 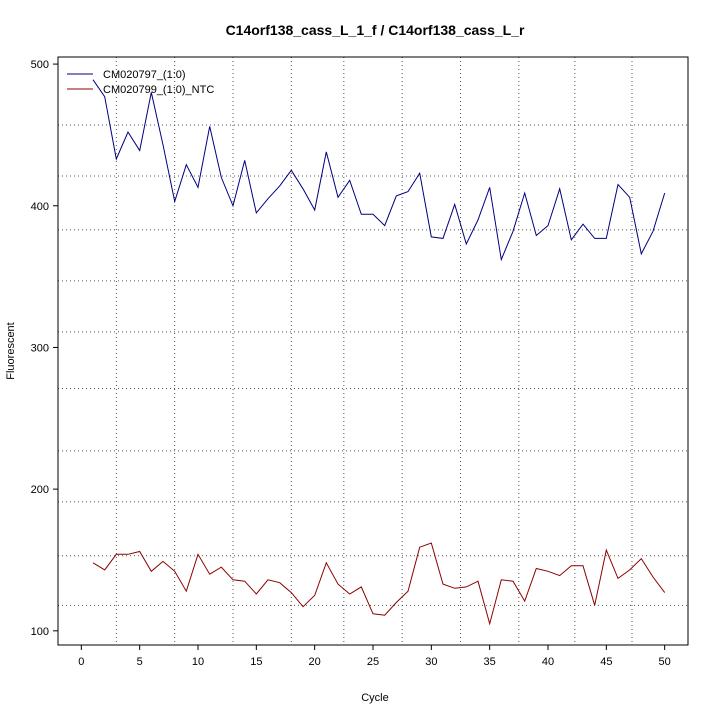 I want to click on x-tick-label: 25, so click(x=373, y=662).